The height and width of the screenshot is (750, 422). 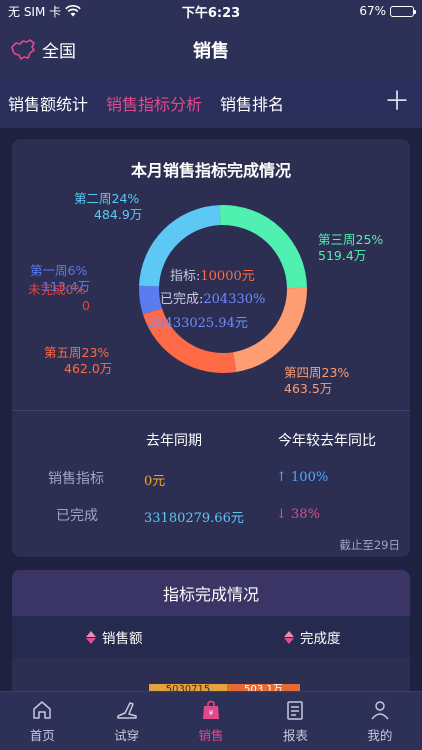 I want to click on row-label-target: 销售指标, so click(x=76, y=479).